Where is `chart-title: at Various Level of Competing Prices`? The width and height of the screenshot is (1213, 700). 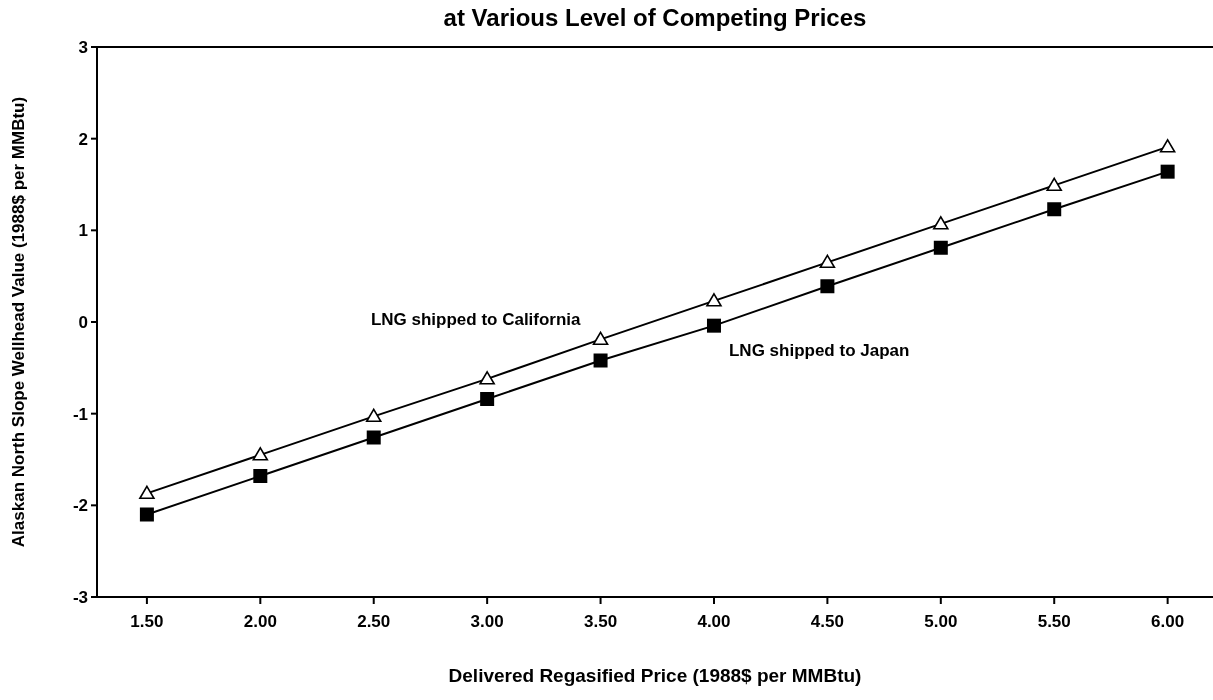 chart-title: at Various Level of Competing Prices is located at coordinates (655, 17).